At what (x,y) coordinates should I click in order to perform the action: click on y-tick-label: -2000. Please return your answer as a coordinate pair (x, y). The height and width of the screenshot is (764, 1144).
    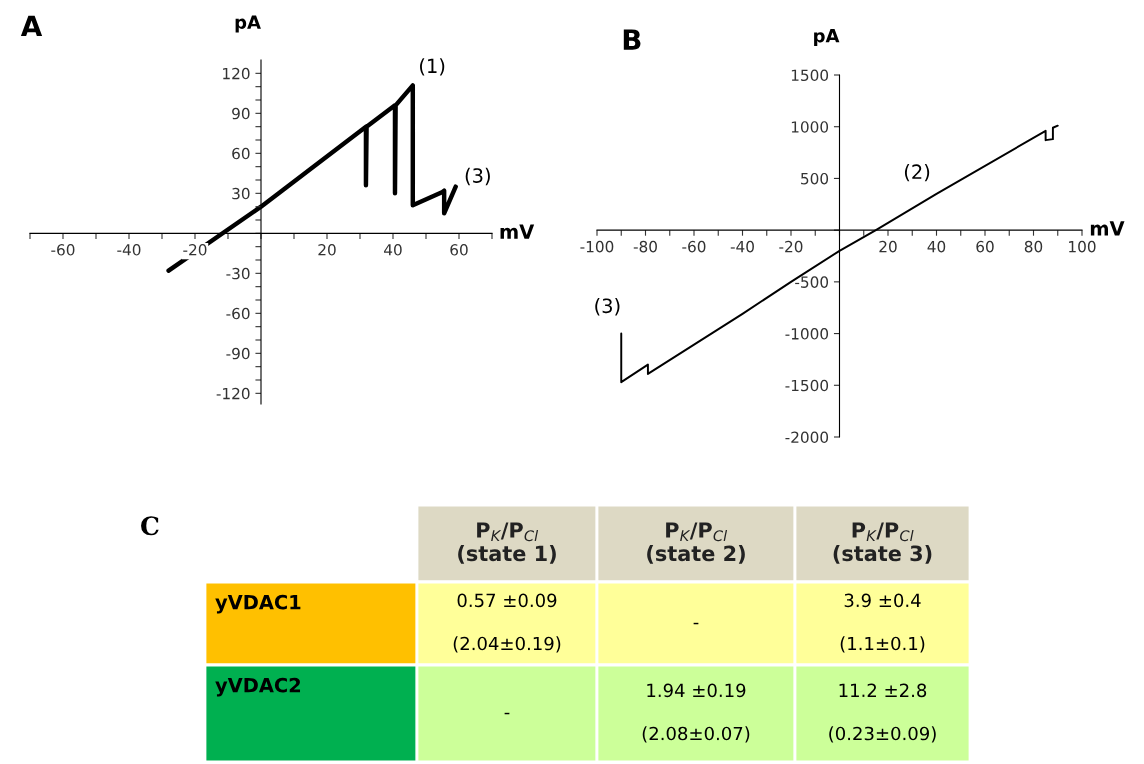
    Looking at the image, I should click on (807, 437).